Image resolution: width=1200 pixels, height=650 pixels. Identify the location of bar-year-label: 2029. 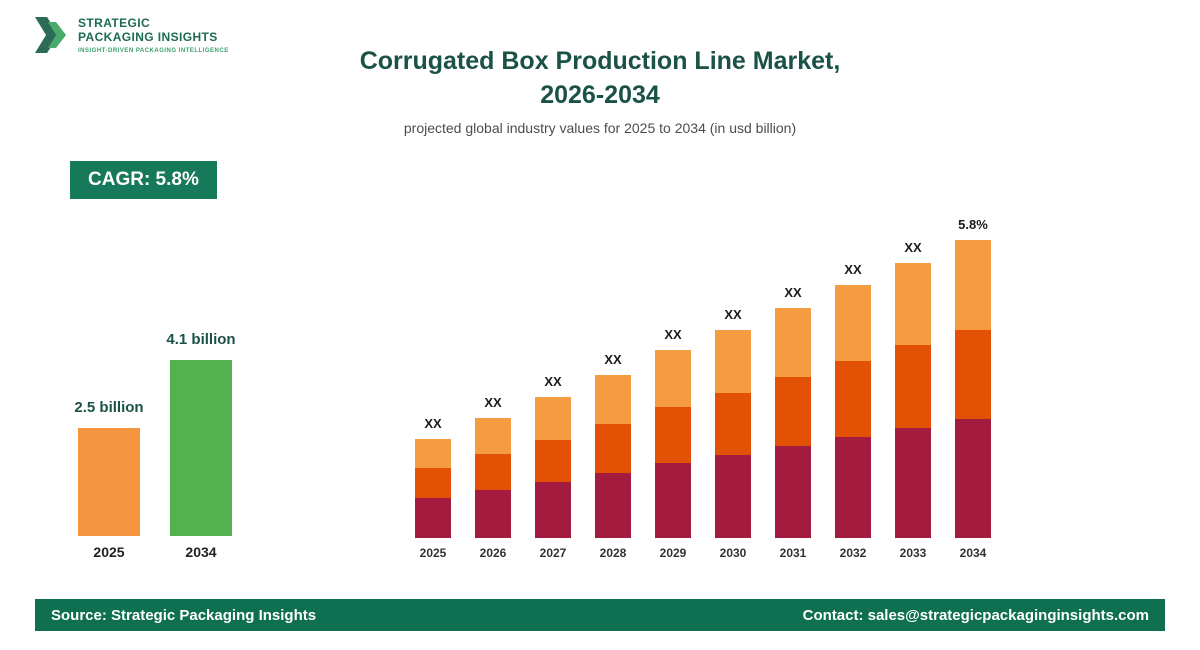
(673, 553).